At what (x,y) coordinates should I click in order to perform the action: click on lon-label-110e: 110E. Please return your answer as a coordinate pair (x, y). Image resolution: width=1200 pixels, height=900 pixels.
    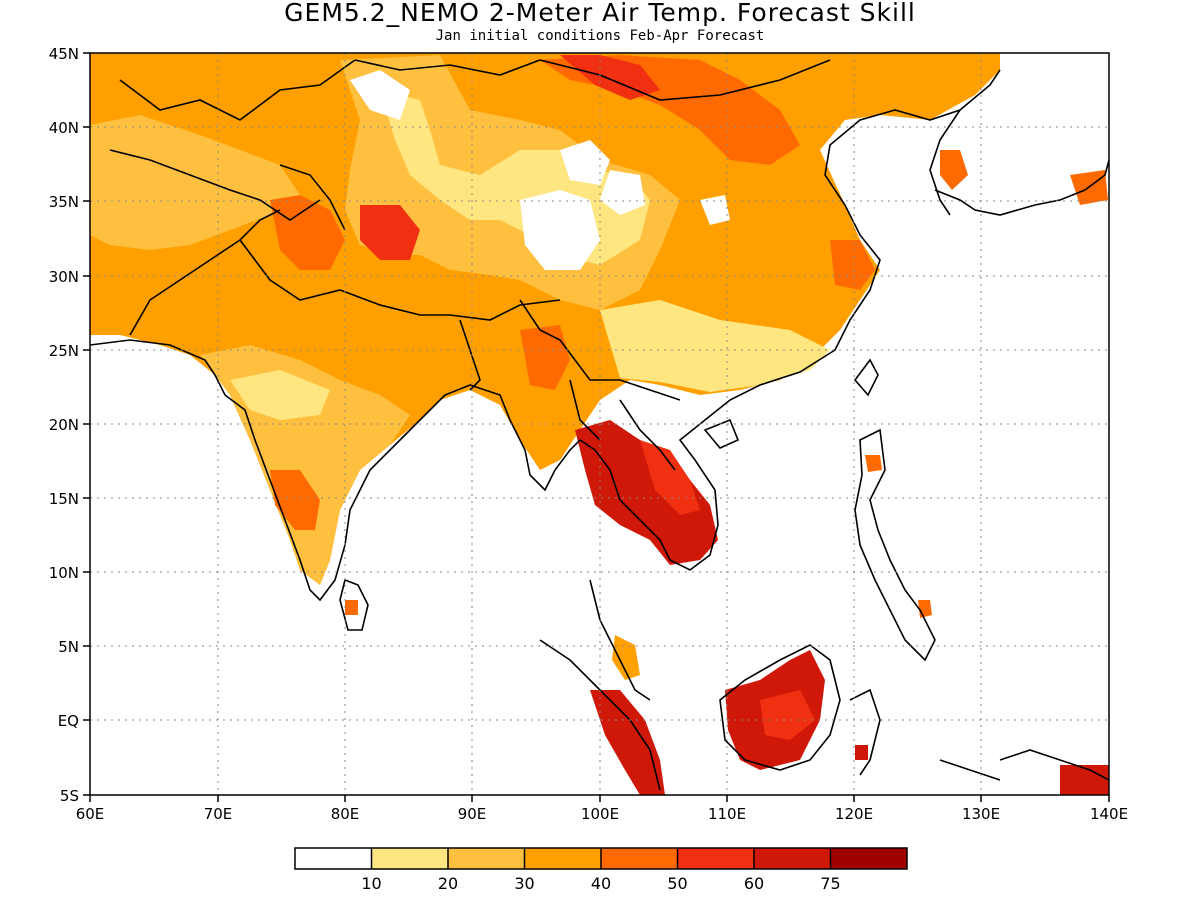
    Looking at the image, I should click on (727, 814).